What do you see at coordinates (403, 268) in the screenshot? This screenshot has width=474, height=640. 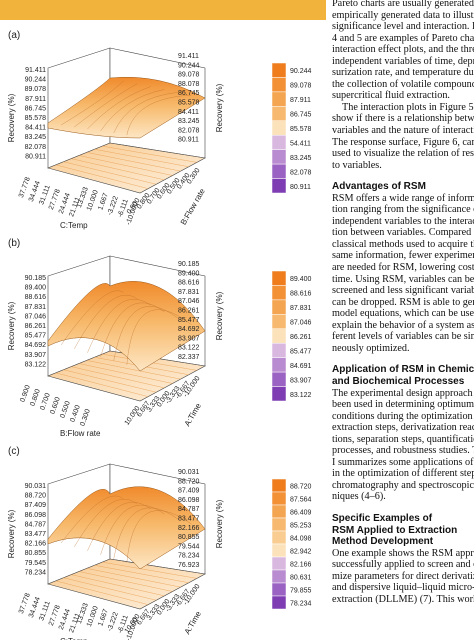 I see `text-line: are needed for RSM, lowering cost an` at bounding box center [403, 268].